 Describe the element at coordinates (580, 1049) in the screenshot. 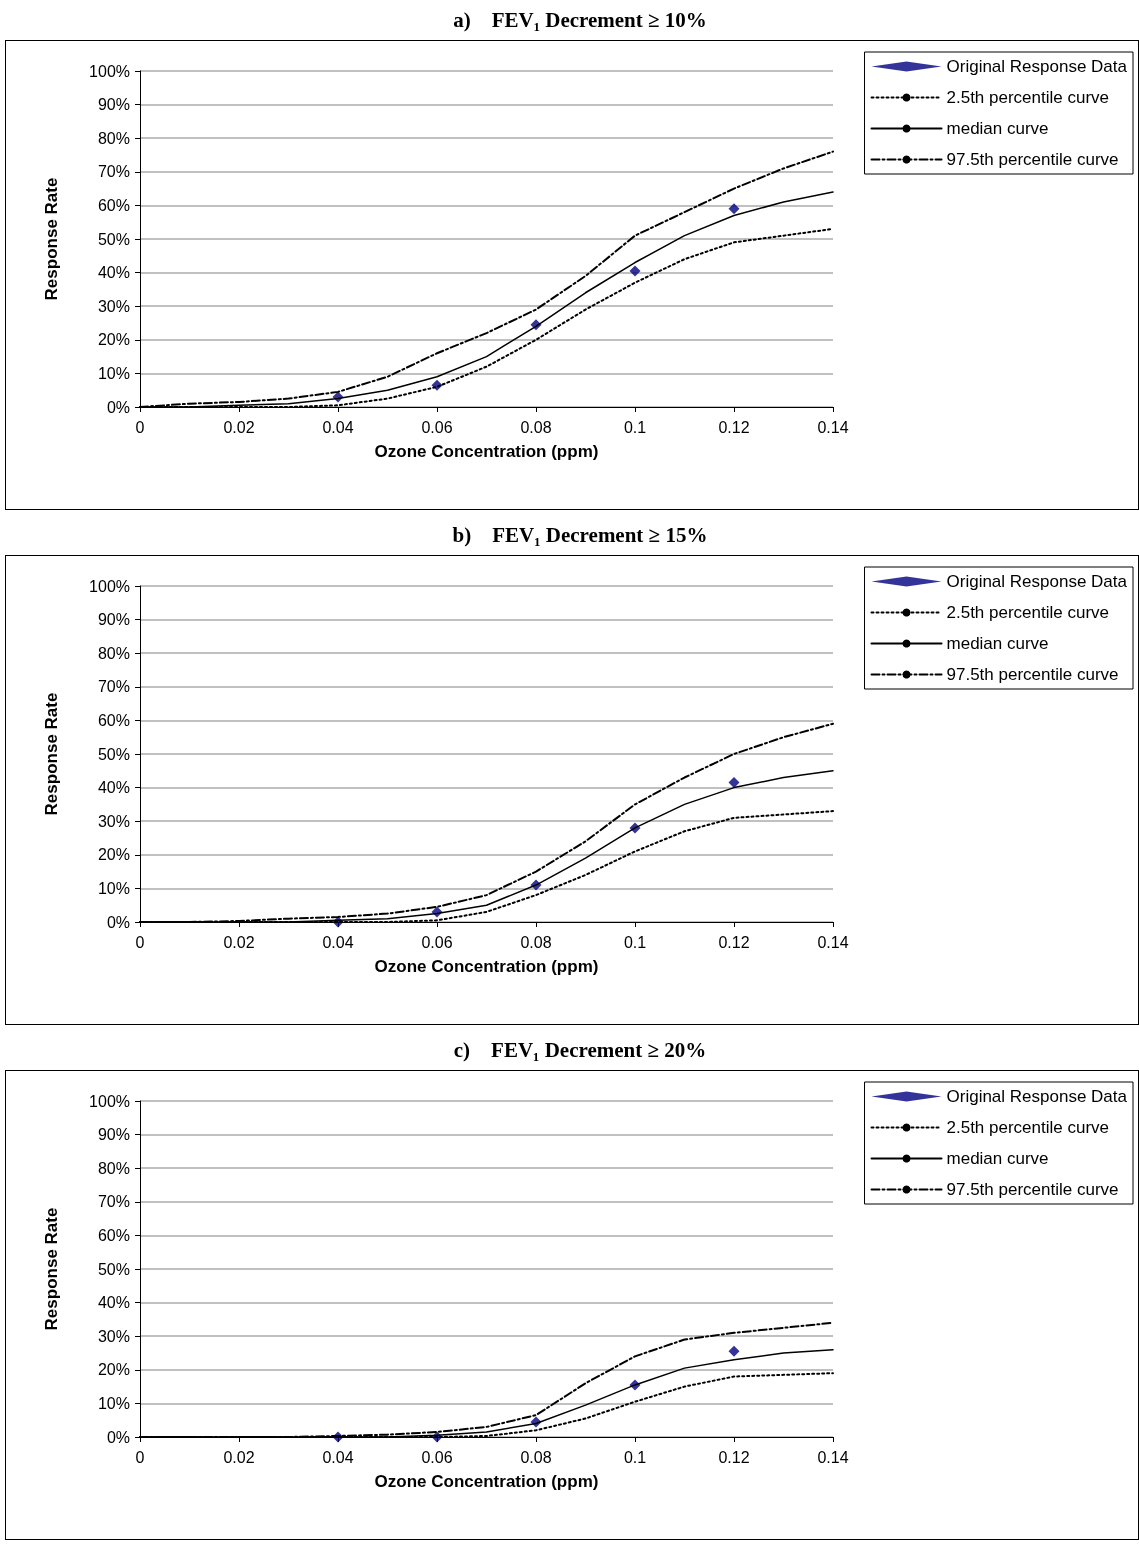

I see `chart-title: c) FEV₁ Decrement ≥ 20%` at that location.